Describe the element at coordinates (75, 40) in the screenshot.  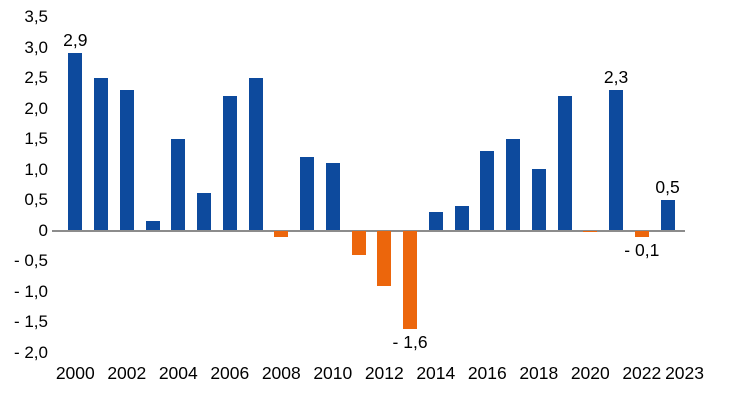
I see `bar-value-label-2000: 2,9` at that location.